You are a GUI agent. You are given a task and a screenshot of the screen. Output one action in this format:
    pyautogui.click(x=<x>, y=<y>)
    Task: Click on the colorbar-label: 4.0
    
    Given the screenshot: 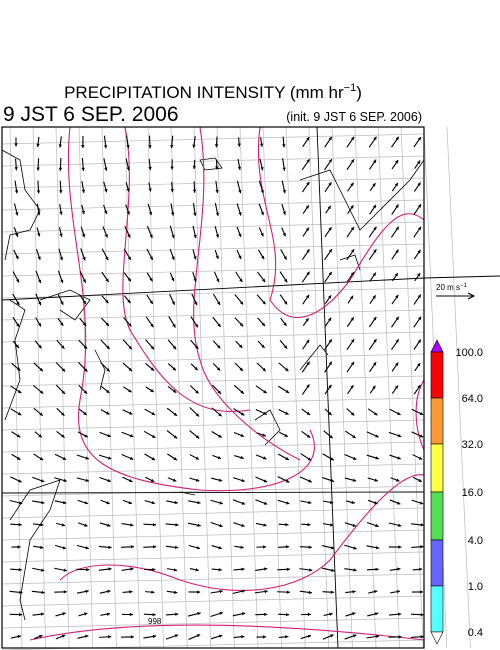 What is the action you would take?
    pyautogui.click(x=475, y=541)
    